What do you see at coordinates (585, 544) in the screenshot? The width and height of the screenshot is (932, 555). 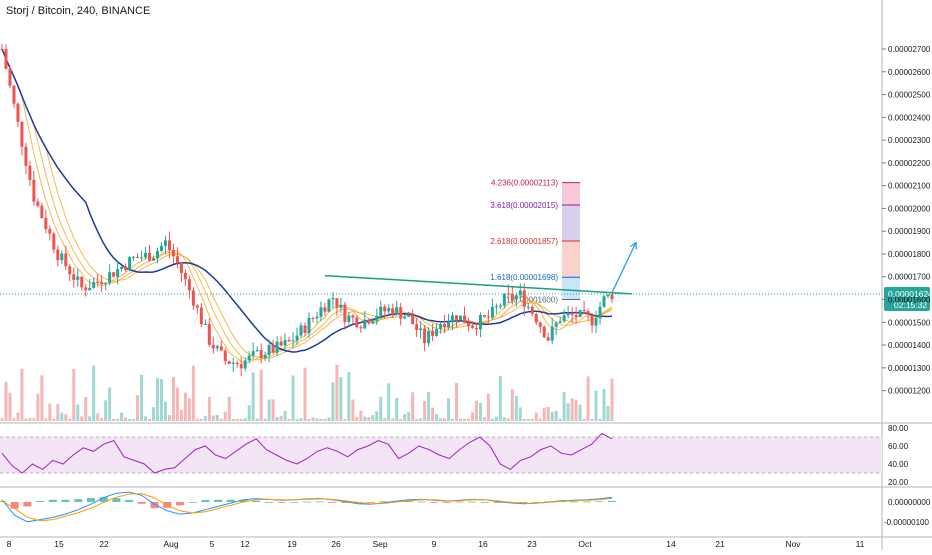 I see `x-tick-label: Oct` at bounding box center [585, 544].